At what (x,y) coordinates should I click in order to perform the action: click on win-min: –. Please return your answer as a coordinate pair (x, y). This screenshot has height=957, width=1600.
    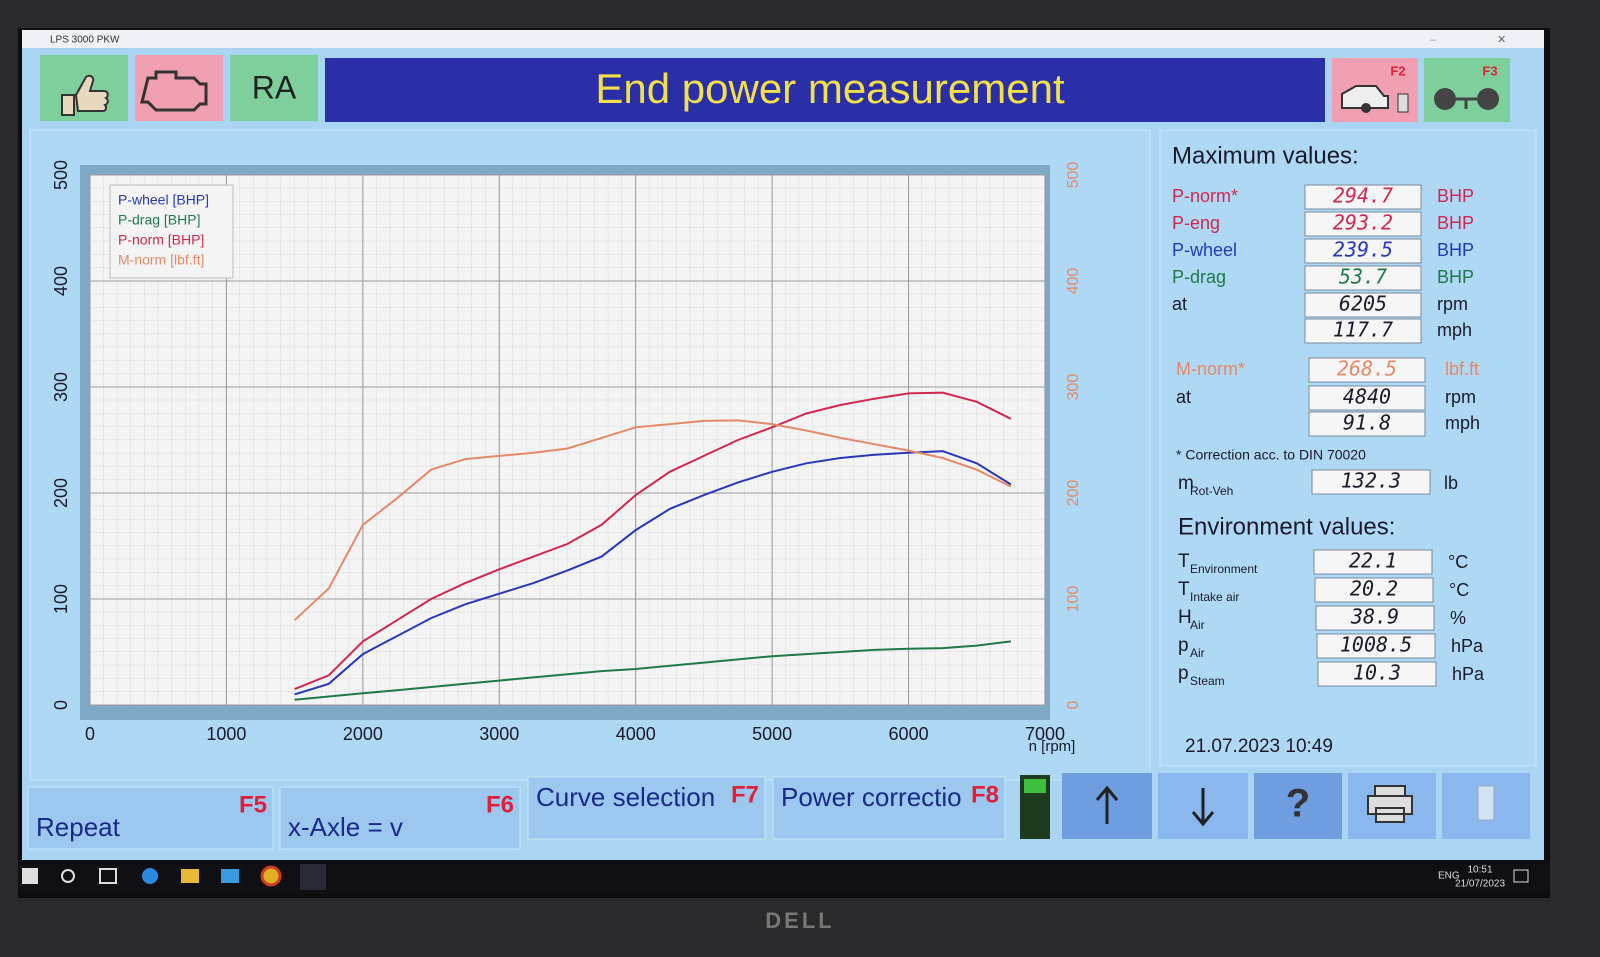
    Looking at the image, I should click on (1433, 40).